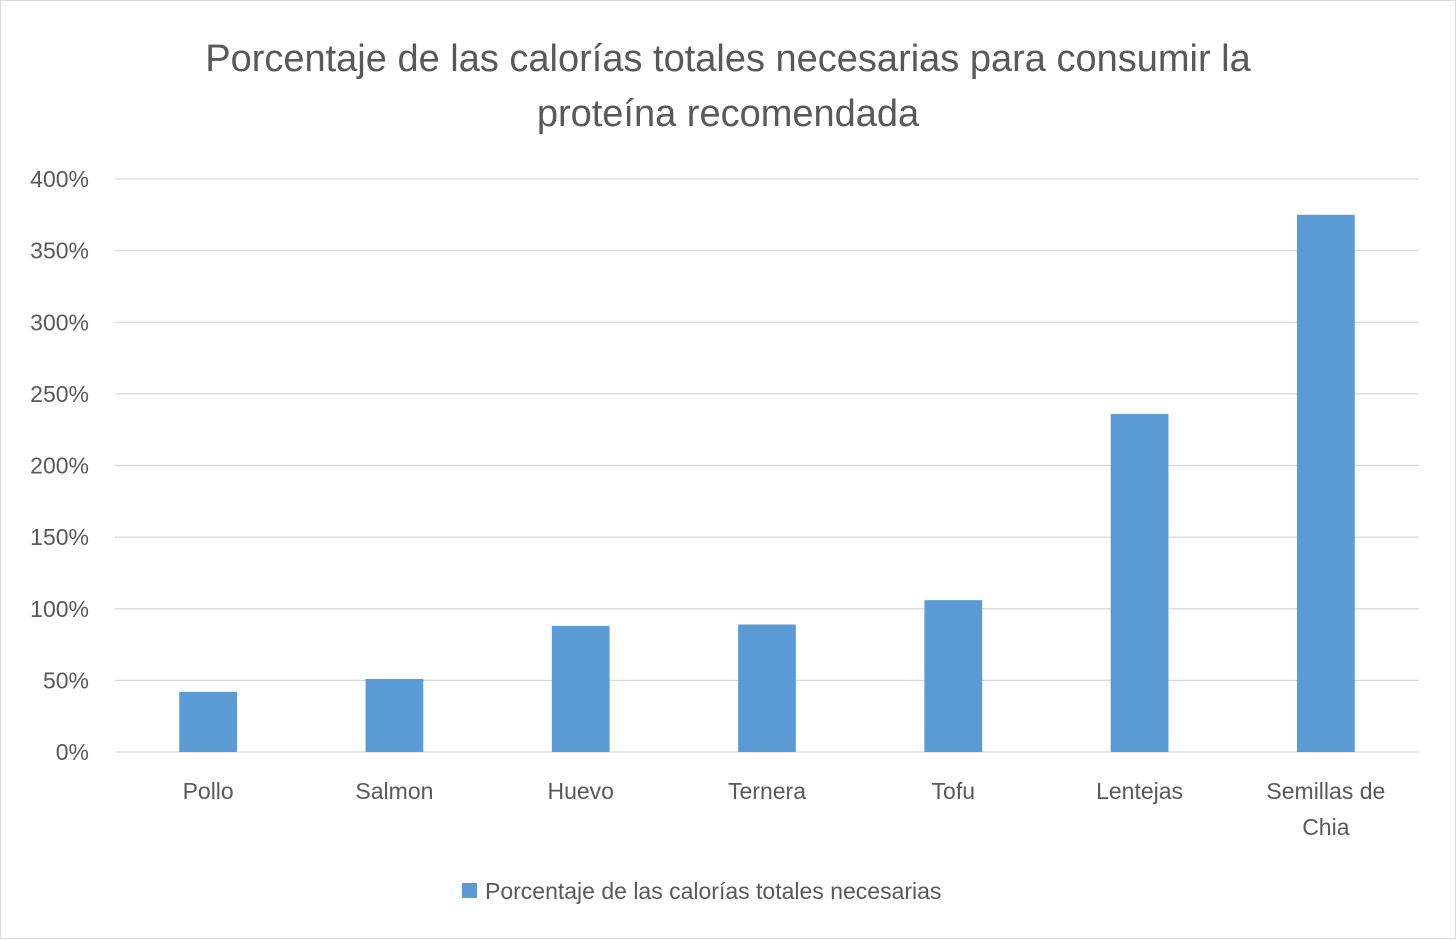  Describe the element at coordinates (66, 680) in the screenshot. I see `y-tick-label: 50%` at that location.